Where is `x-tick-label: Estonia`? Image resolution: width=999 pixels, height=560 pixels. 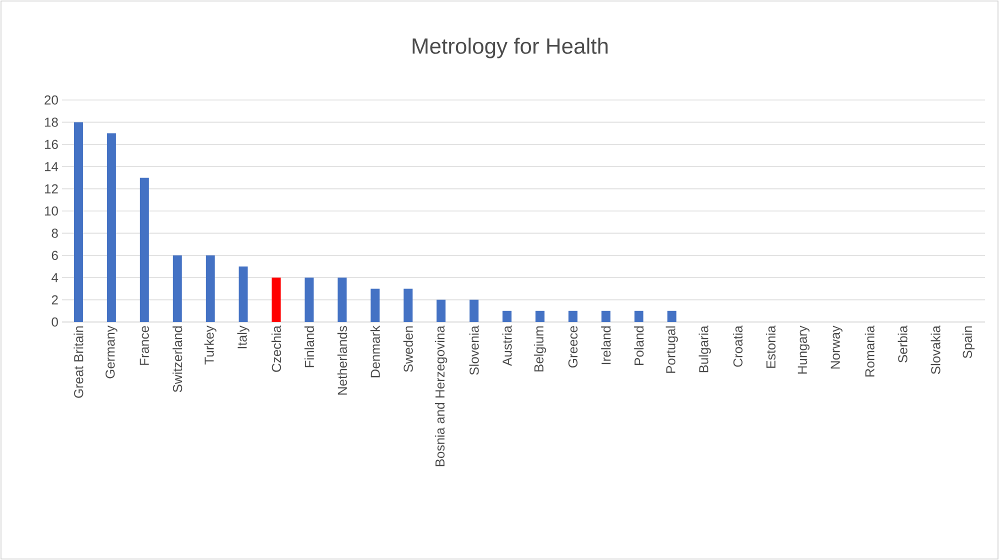
x-tick-label: Estonia is located at coordinates (771, 347).